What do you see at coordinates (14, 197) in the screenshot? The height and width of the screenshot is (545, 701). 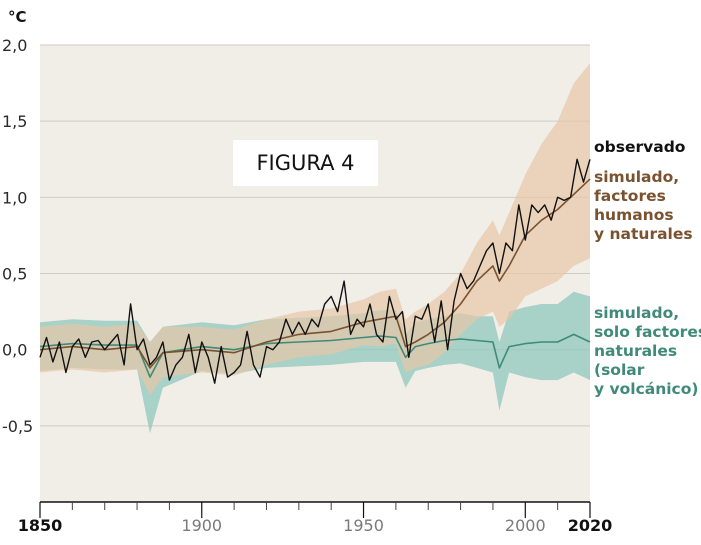 I see `y-tick-label-2: 1,0` at bounding box center [14, 197].